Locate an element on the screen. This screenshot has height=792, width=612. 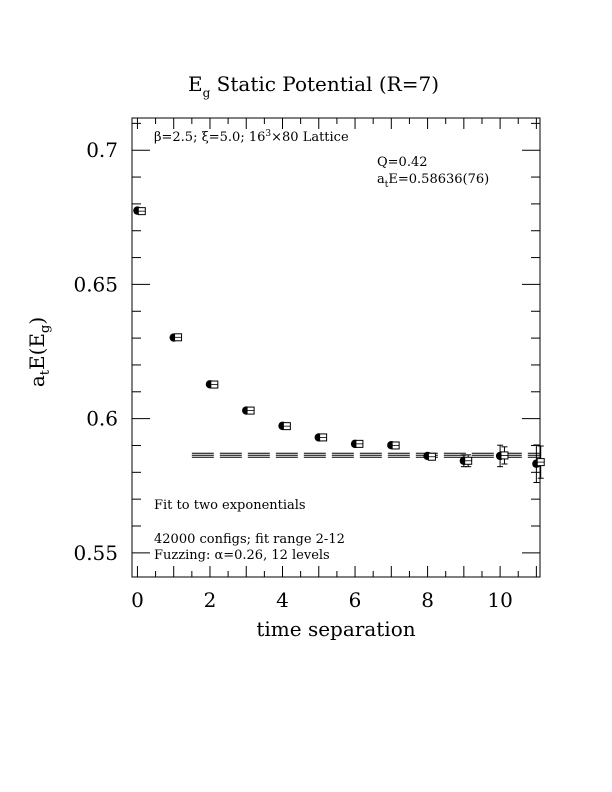
y-axis-label: atE(Eg) is located at coordinates (39, 352).